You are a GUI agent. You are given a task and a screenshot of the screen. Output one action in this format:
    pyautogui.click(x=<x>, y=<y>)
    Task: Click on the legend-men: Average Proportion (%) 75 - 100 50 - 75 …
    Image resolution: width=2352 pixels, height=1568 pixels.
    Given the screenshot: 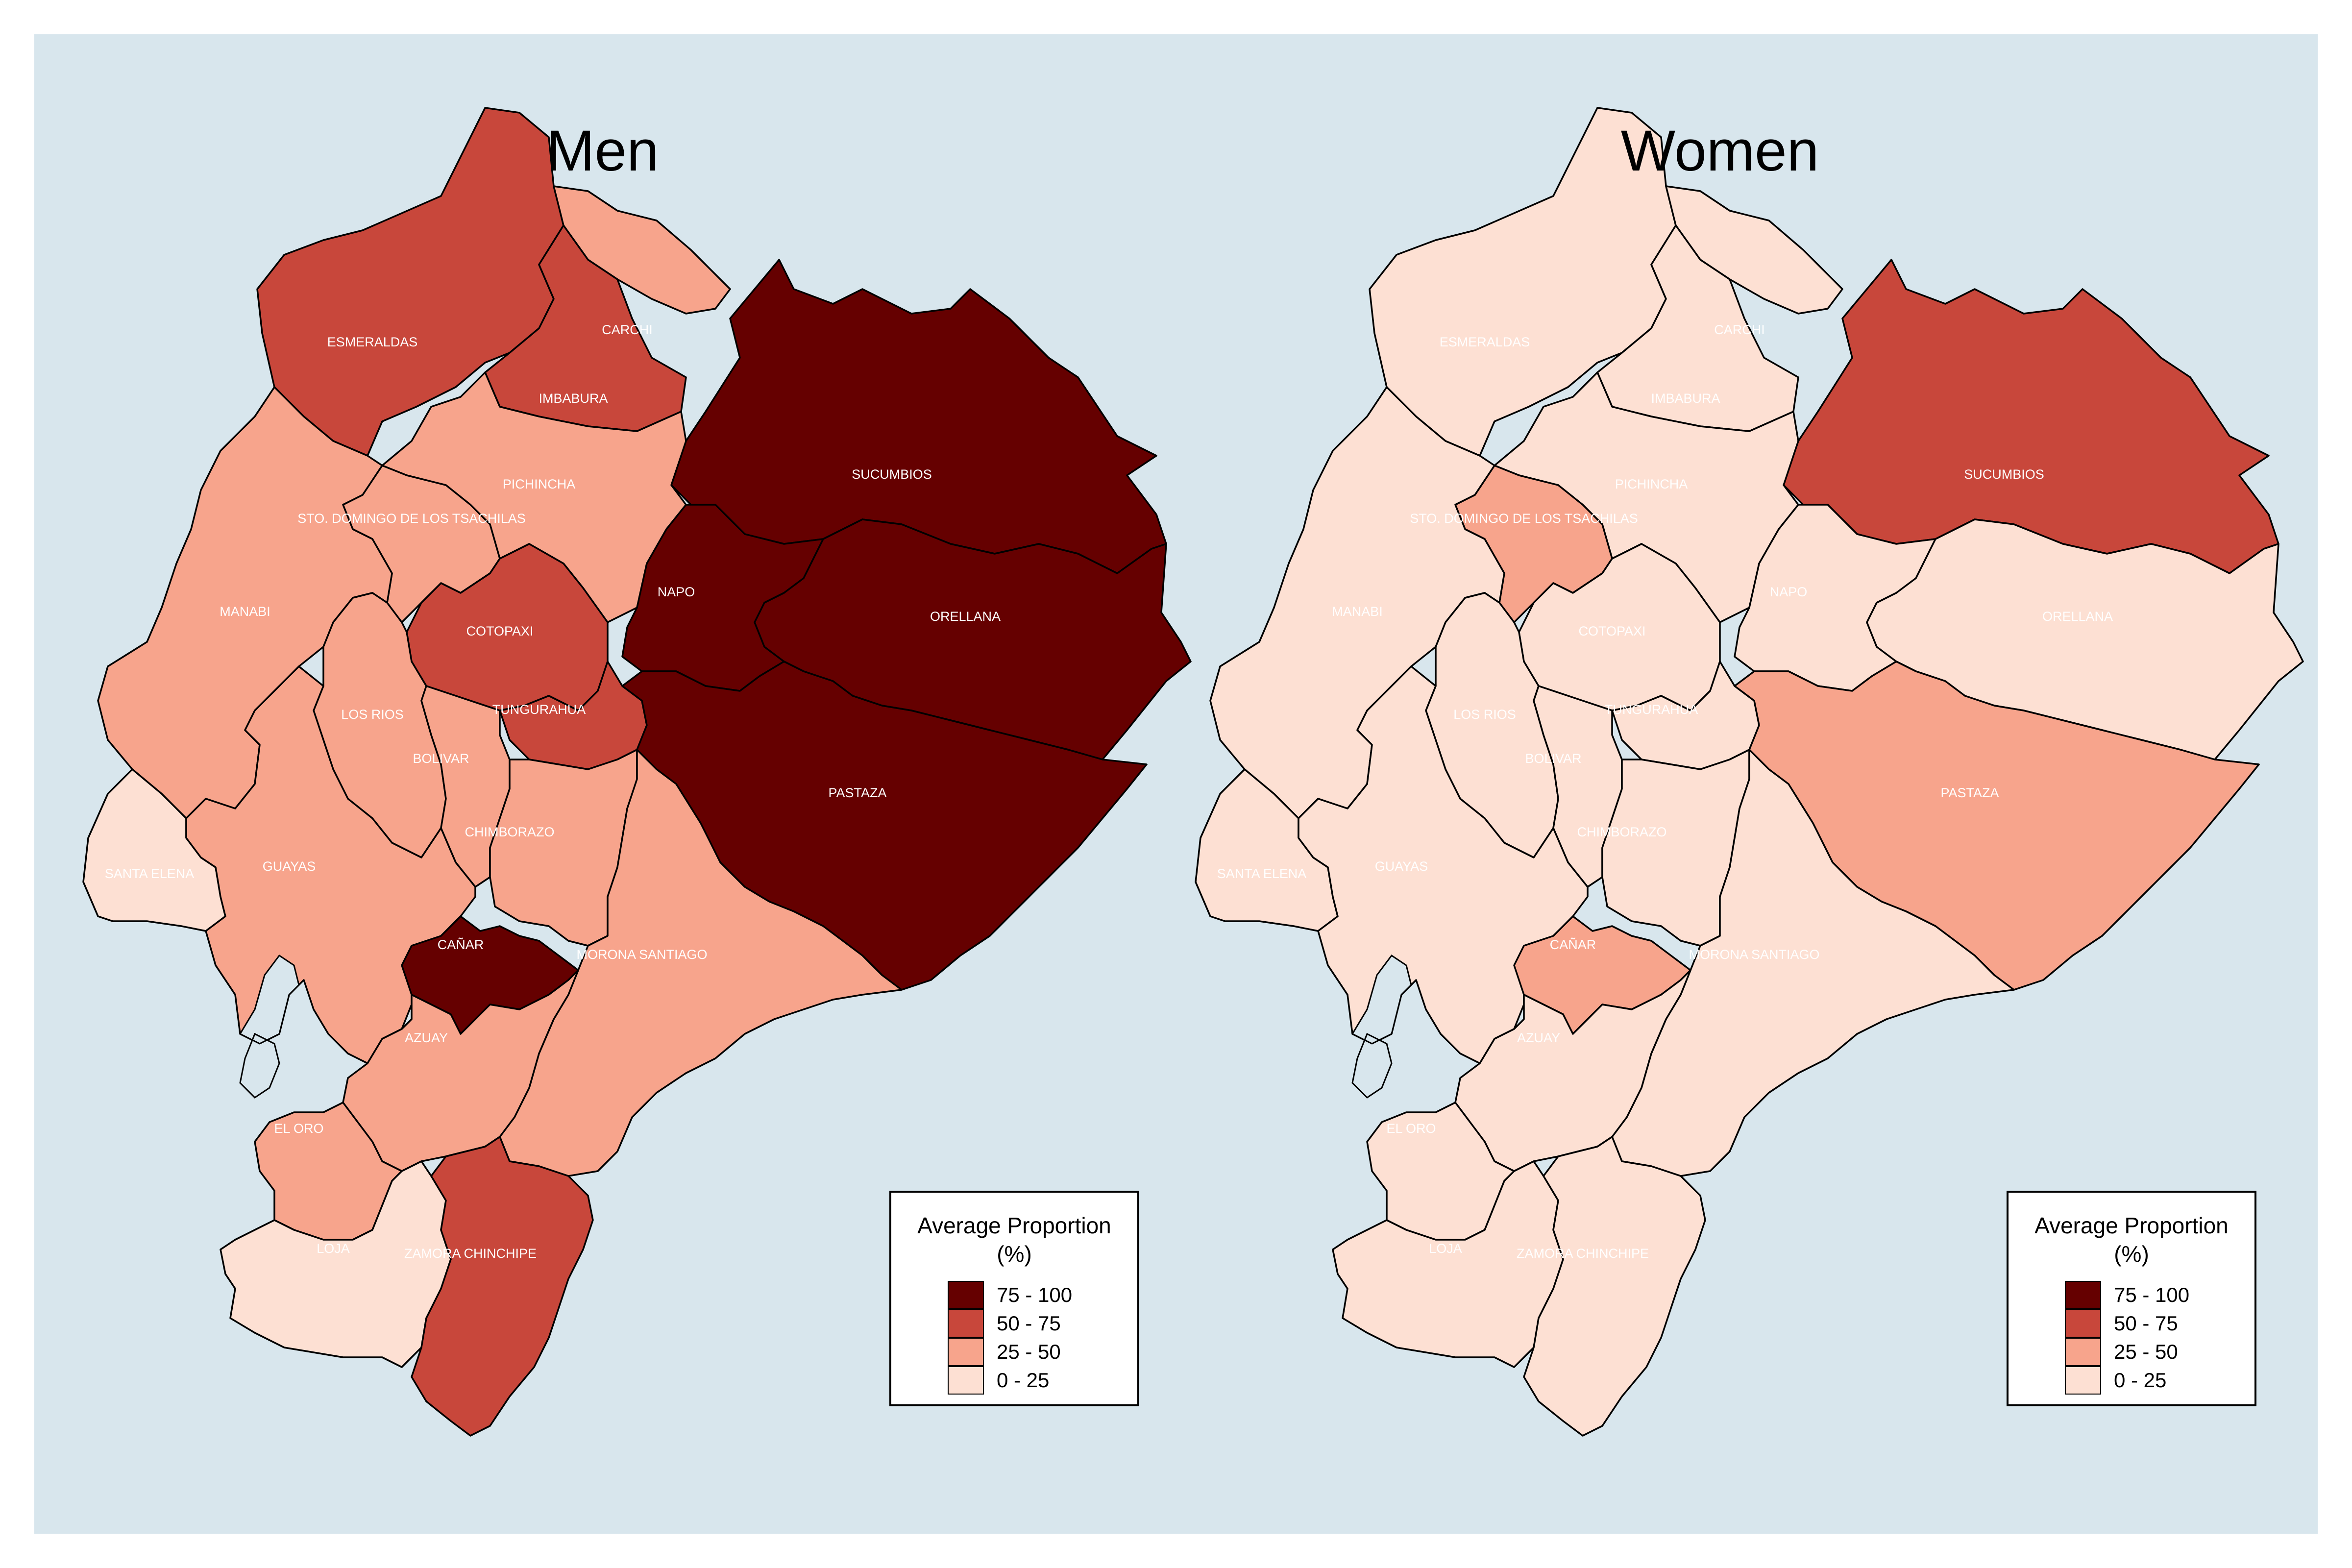 What is the action you would take?
    pyautogui.click(x=1014, y=1298)
    